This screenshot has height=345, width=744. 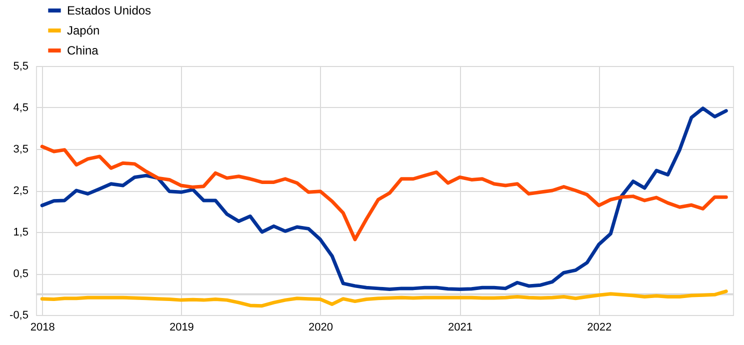 I want to click on x-tick-label: 2021, so click(x=460, y=328).